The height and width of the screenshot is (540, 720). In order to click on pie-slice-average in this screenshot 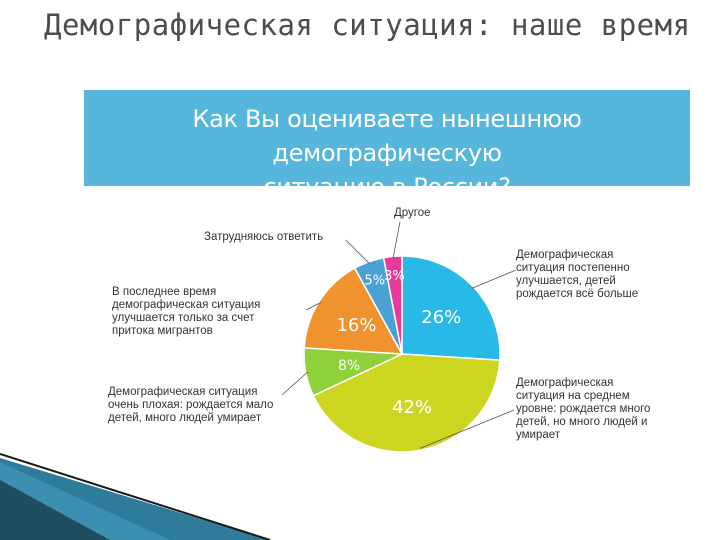, I will do `click(406, 403)`.